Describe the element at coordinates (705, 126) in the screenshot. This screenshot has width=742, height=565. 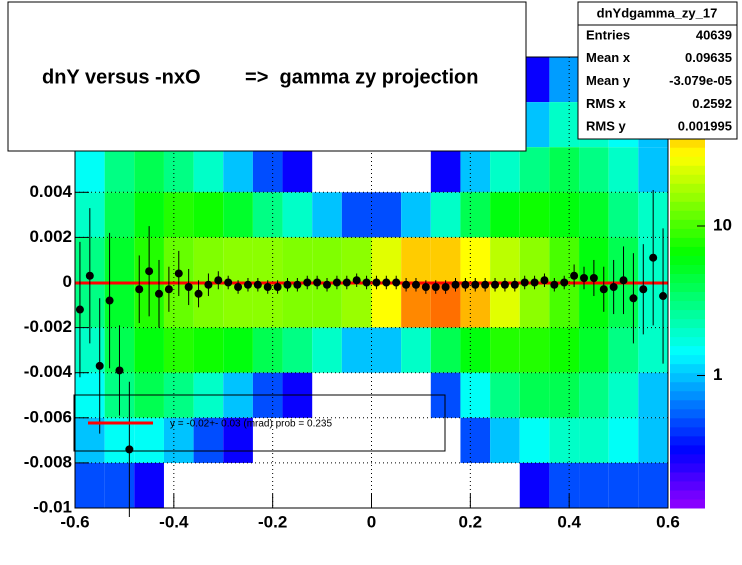
I see `stats-value: 0.001995` at that location.